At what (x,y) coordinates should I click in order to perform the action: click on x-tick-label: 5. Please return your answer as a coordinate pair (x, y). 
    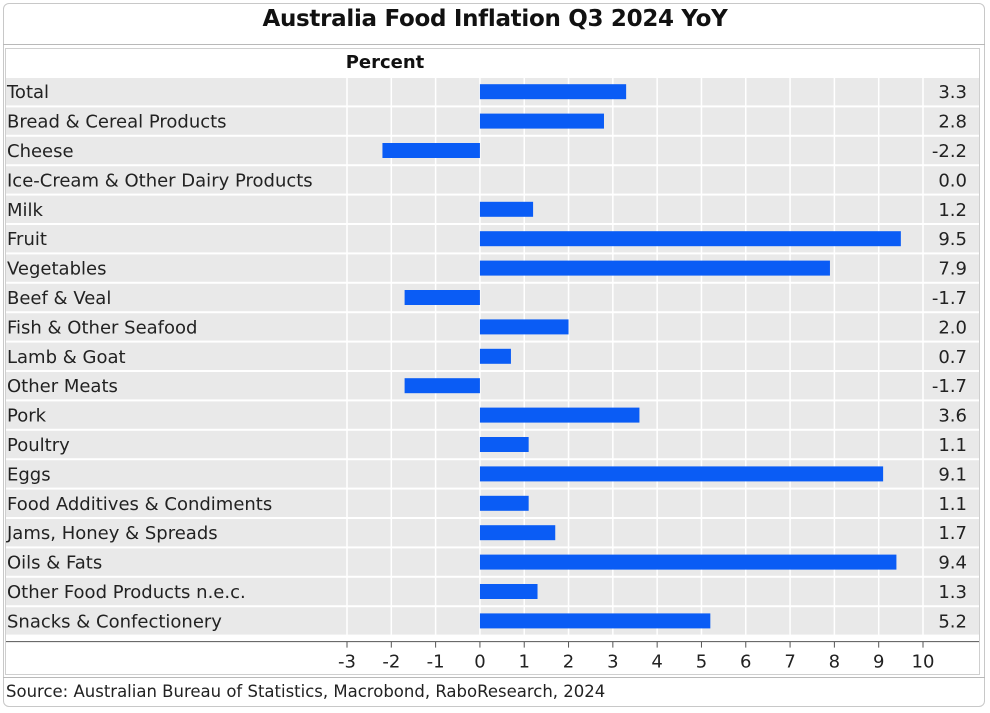
    Looking at the image, I should click on (701, 662).